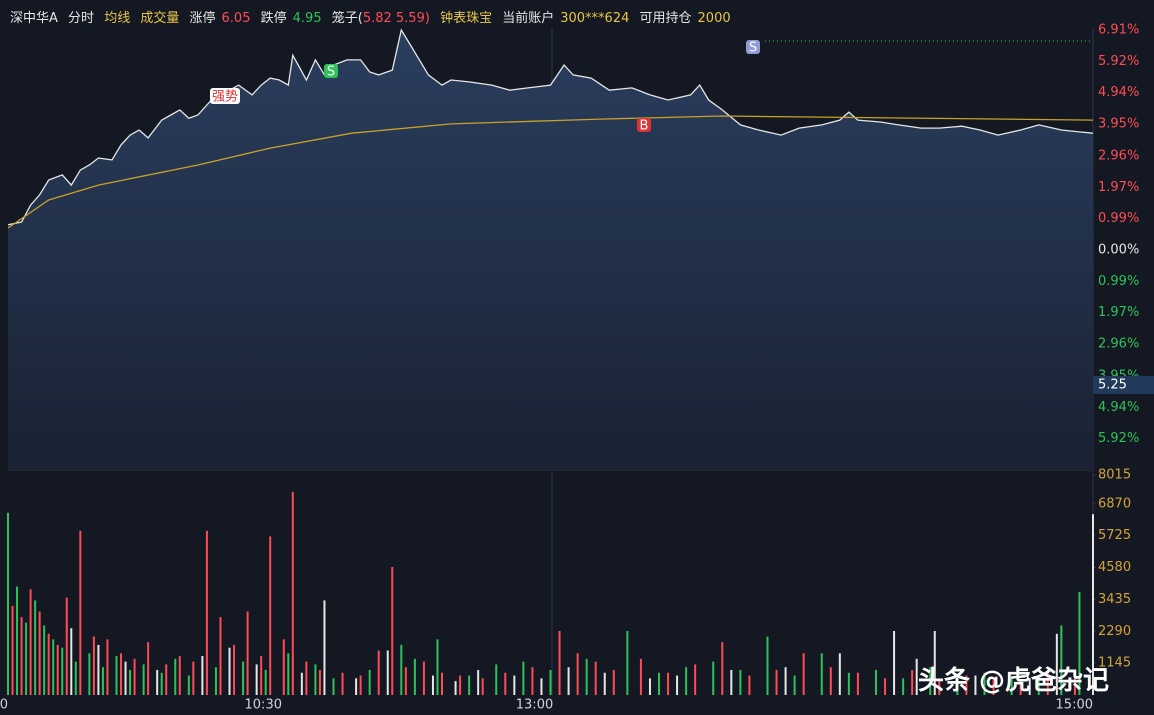 This screenshot has height=715, width=1154. Describe the element at coordinates (396, 18) in the screenshot. I see `value: 5.82 5.59)` at that location.